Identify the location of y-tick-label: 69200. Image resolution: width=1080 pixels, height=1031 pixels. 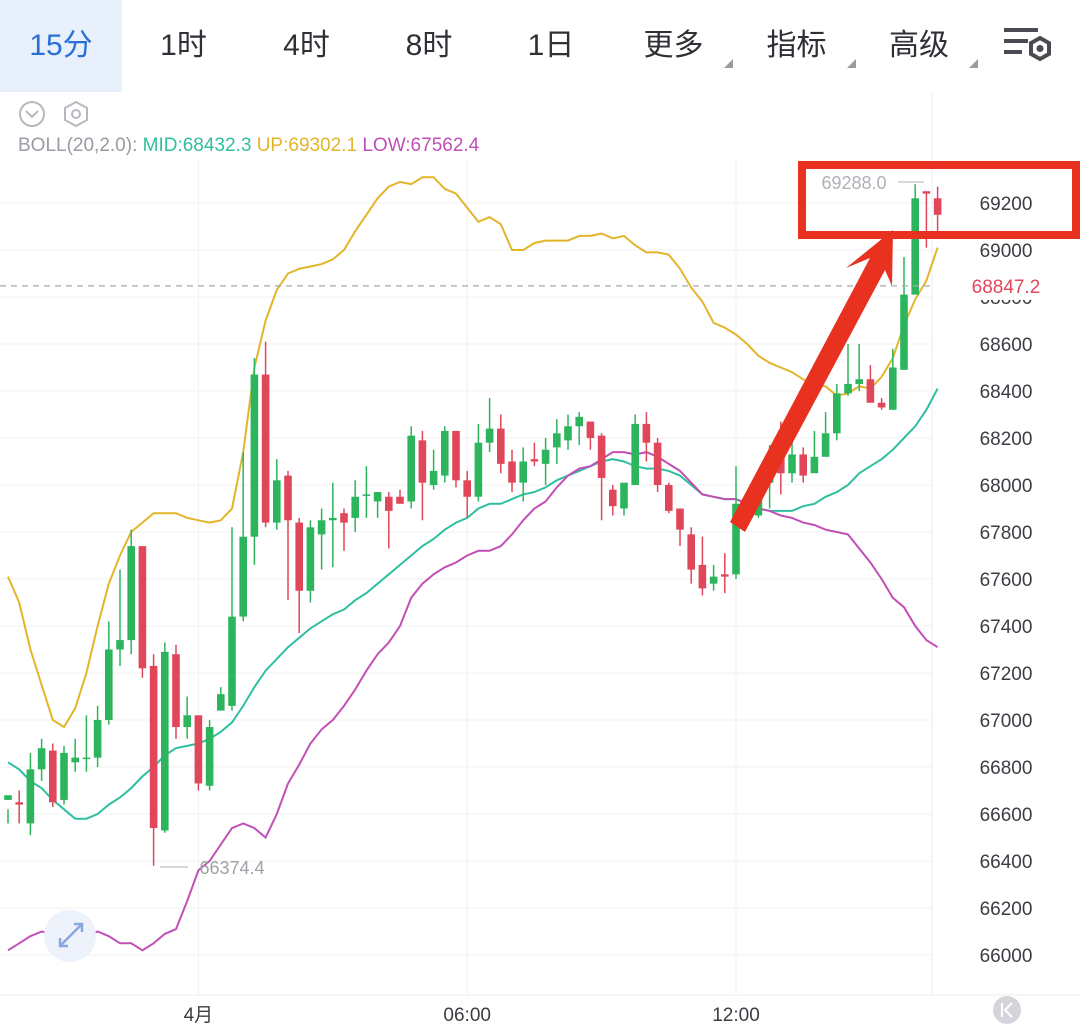
(1006, 204).